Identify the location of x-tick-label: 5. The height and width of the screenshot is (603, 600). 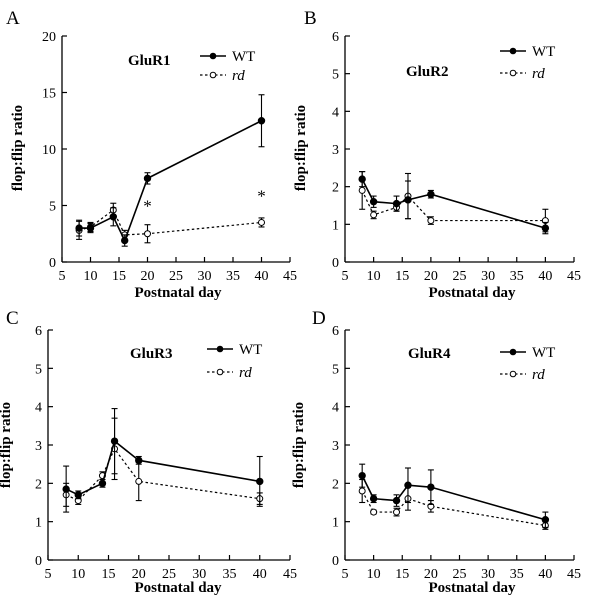
(345, 574).